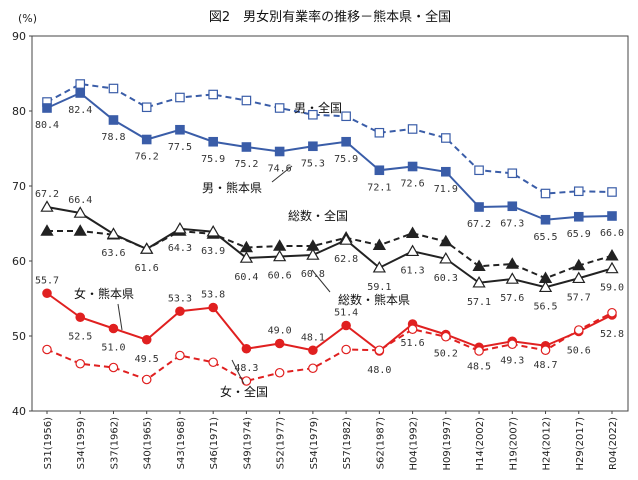 Image resolution: width=638 pixels, height=480 pixels. I want to click on data-label: 51.6, so click(413, 343).